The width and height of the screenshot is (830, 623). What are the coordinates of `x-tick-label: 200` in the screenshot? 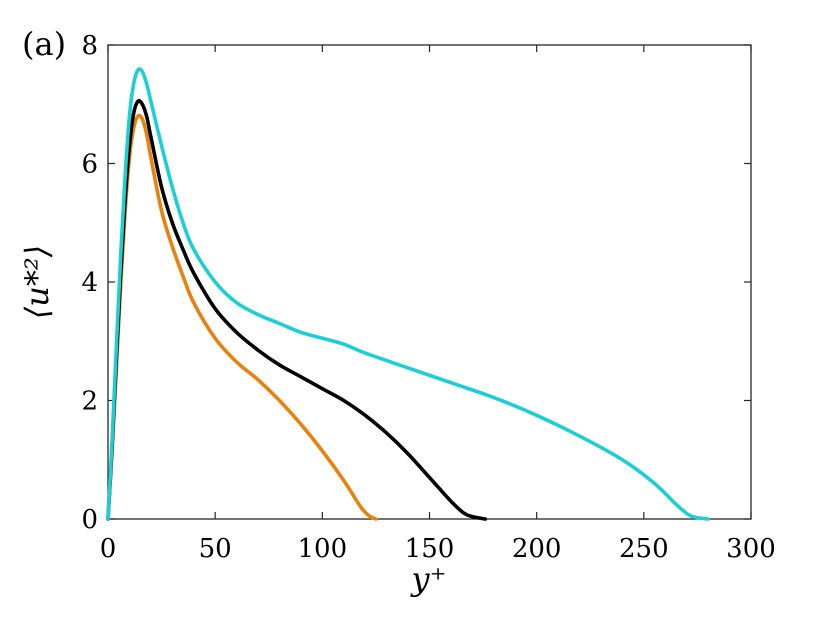 It's located at (537, 549).